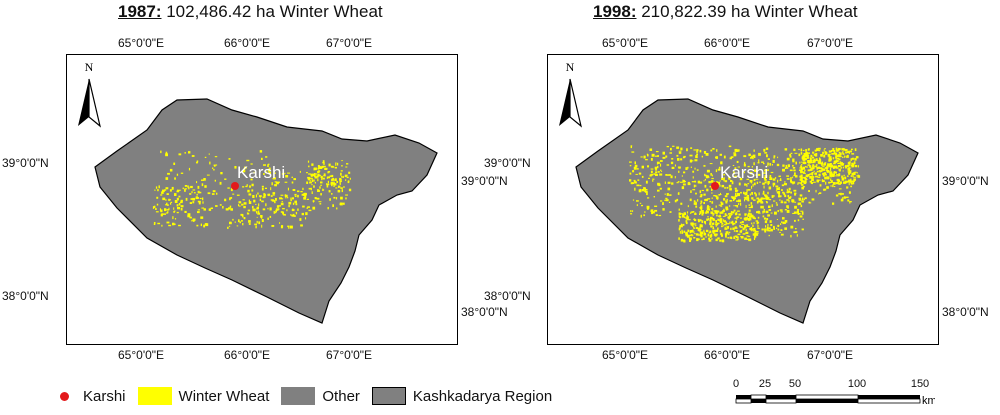  What do you see at coordinates (507, 296) in the screenshot?
I see `left-tick-38n: 38°0'0"N` at bounding box center [507, 296].